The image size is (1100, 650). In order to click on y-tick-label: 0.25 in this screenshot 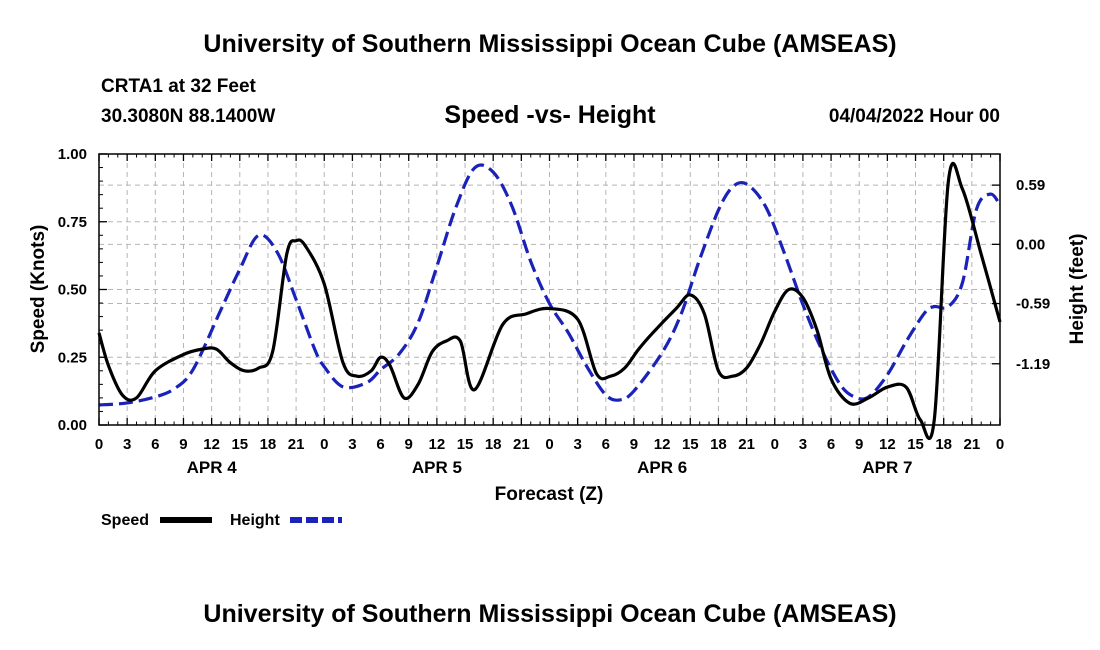, I will do `click(72, 357)`.